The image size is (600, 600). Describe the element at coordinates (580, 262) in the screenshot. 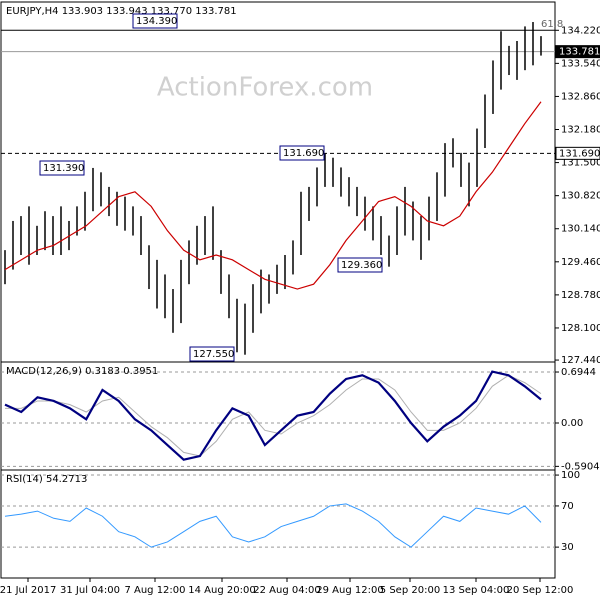

I see `y-tick-label: 129.460` at that location.